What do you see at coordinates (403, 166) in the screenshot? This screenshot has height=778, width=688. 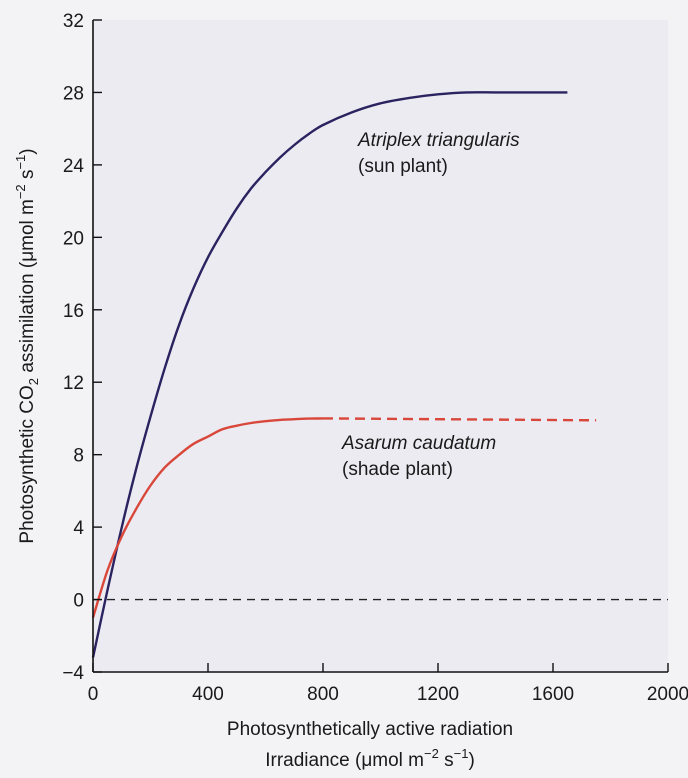 I see `annotation-sun-type: (sun plant)` at bounding box center [403, 166].